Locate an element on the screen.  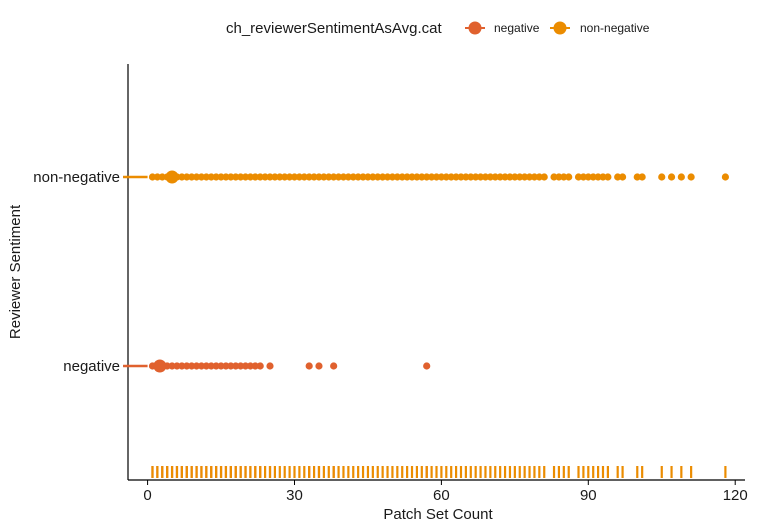
x-tick-label-30: 30 is located at coordinates (294, 495).